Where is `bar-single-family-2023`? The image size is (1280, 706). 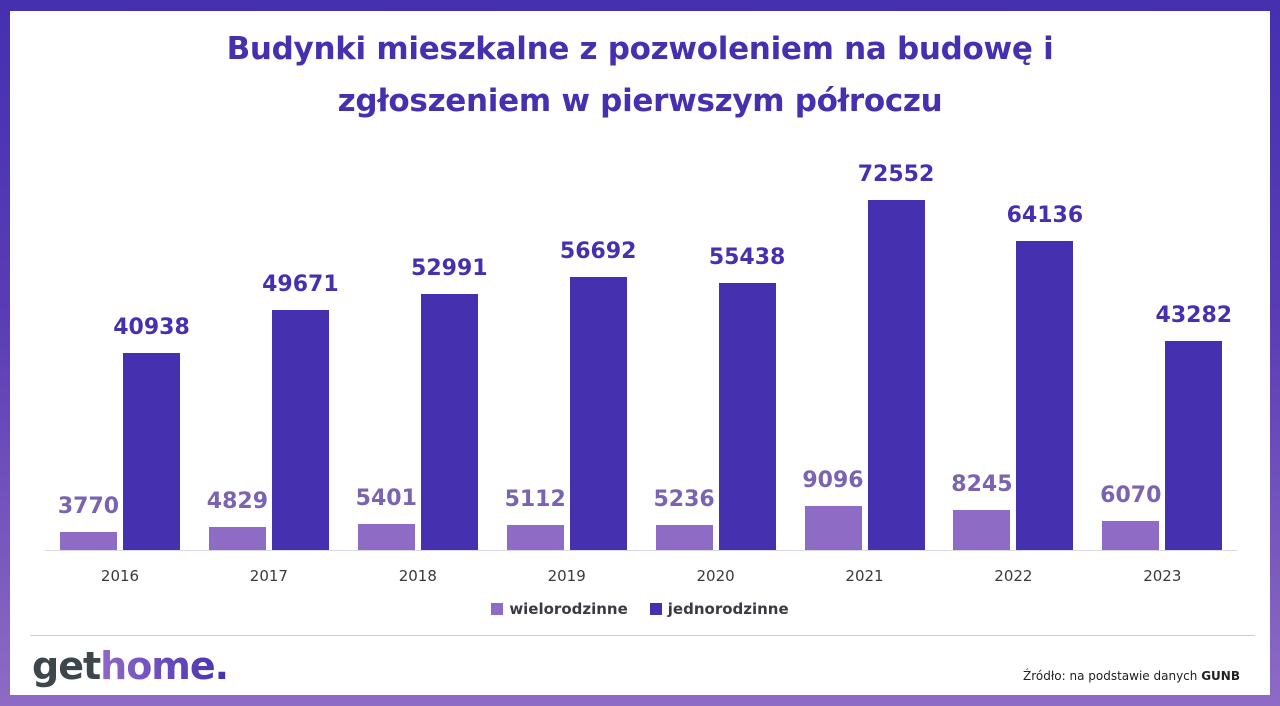 bar-single-family-2023 is located at coordinates (1194, 445).